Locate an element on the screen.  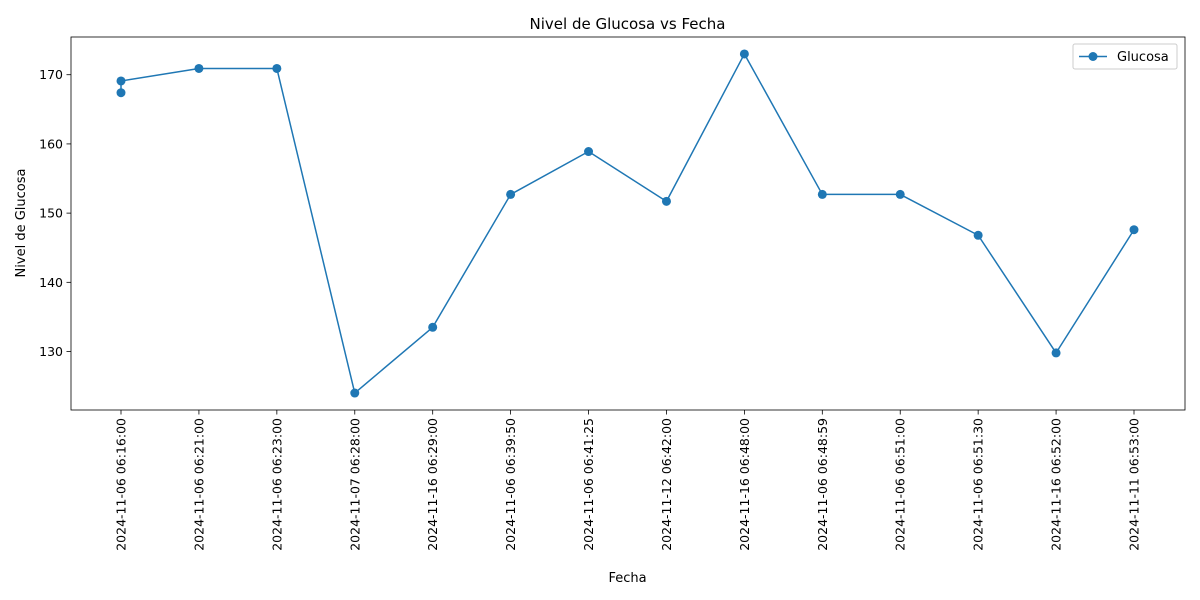
x-tick-label: 2024-11-06 06:51:00 is located at coordinates (900, 484).